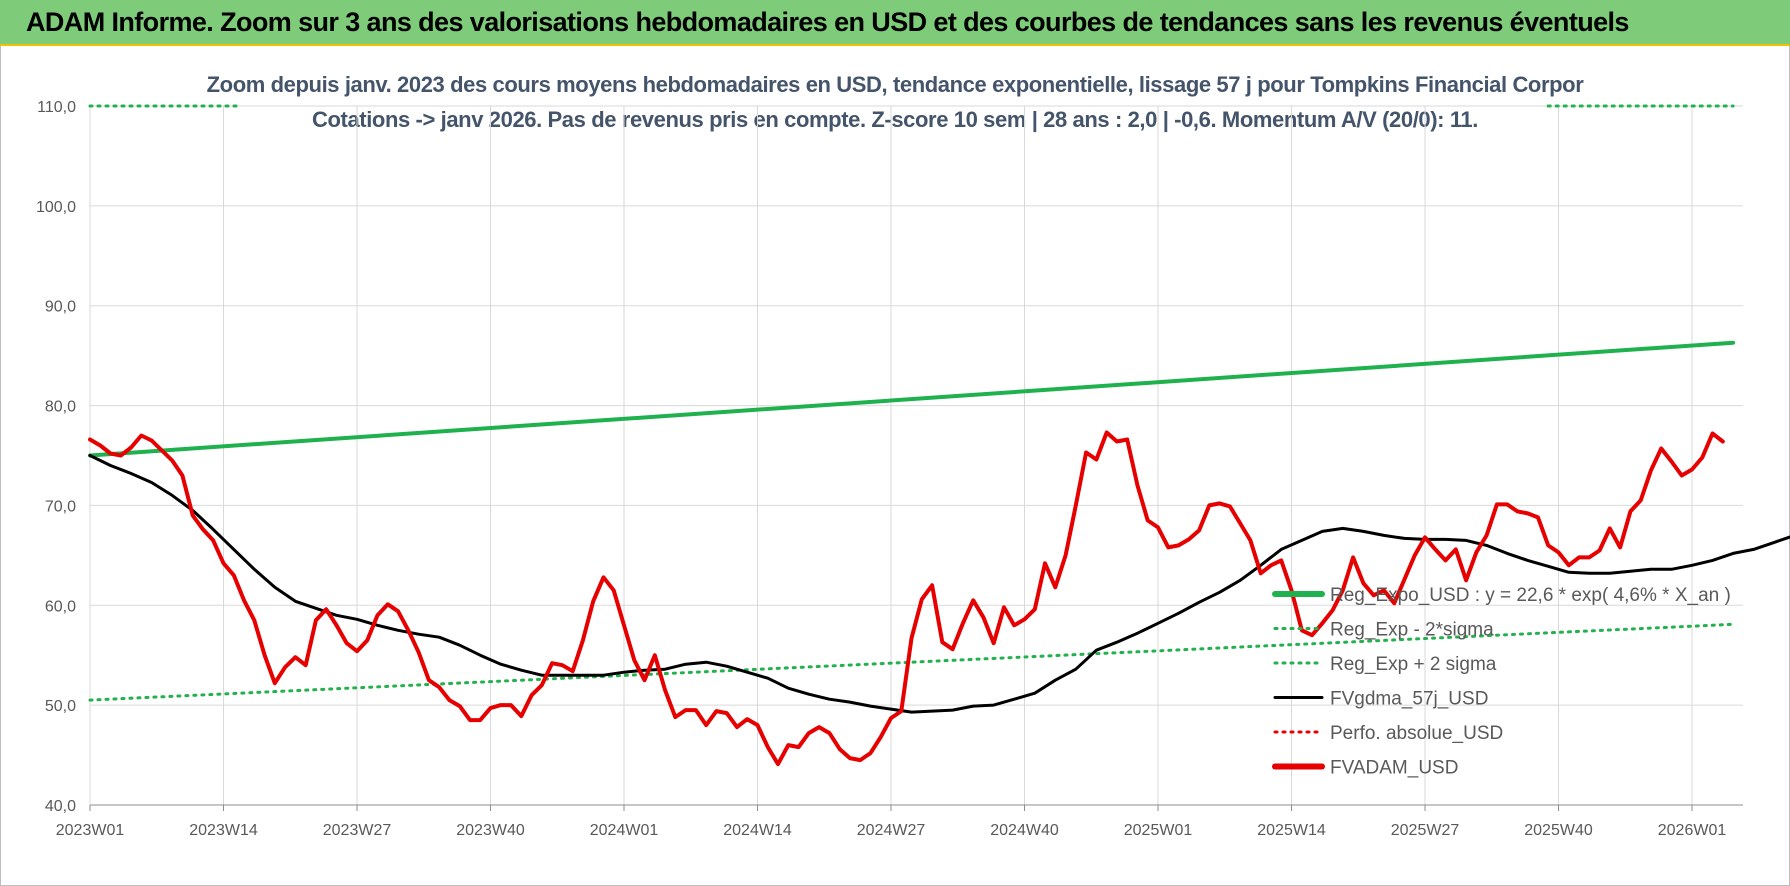 The image size is (1790, 886). I want to click on x-tick-label: 2024W01, so click(624, 830).